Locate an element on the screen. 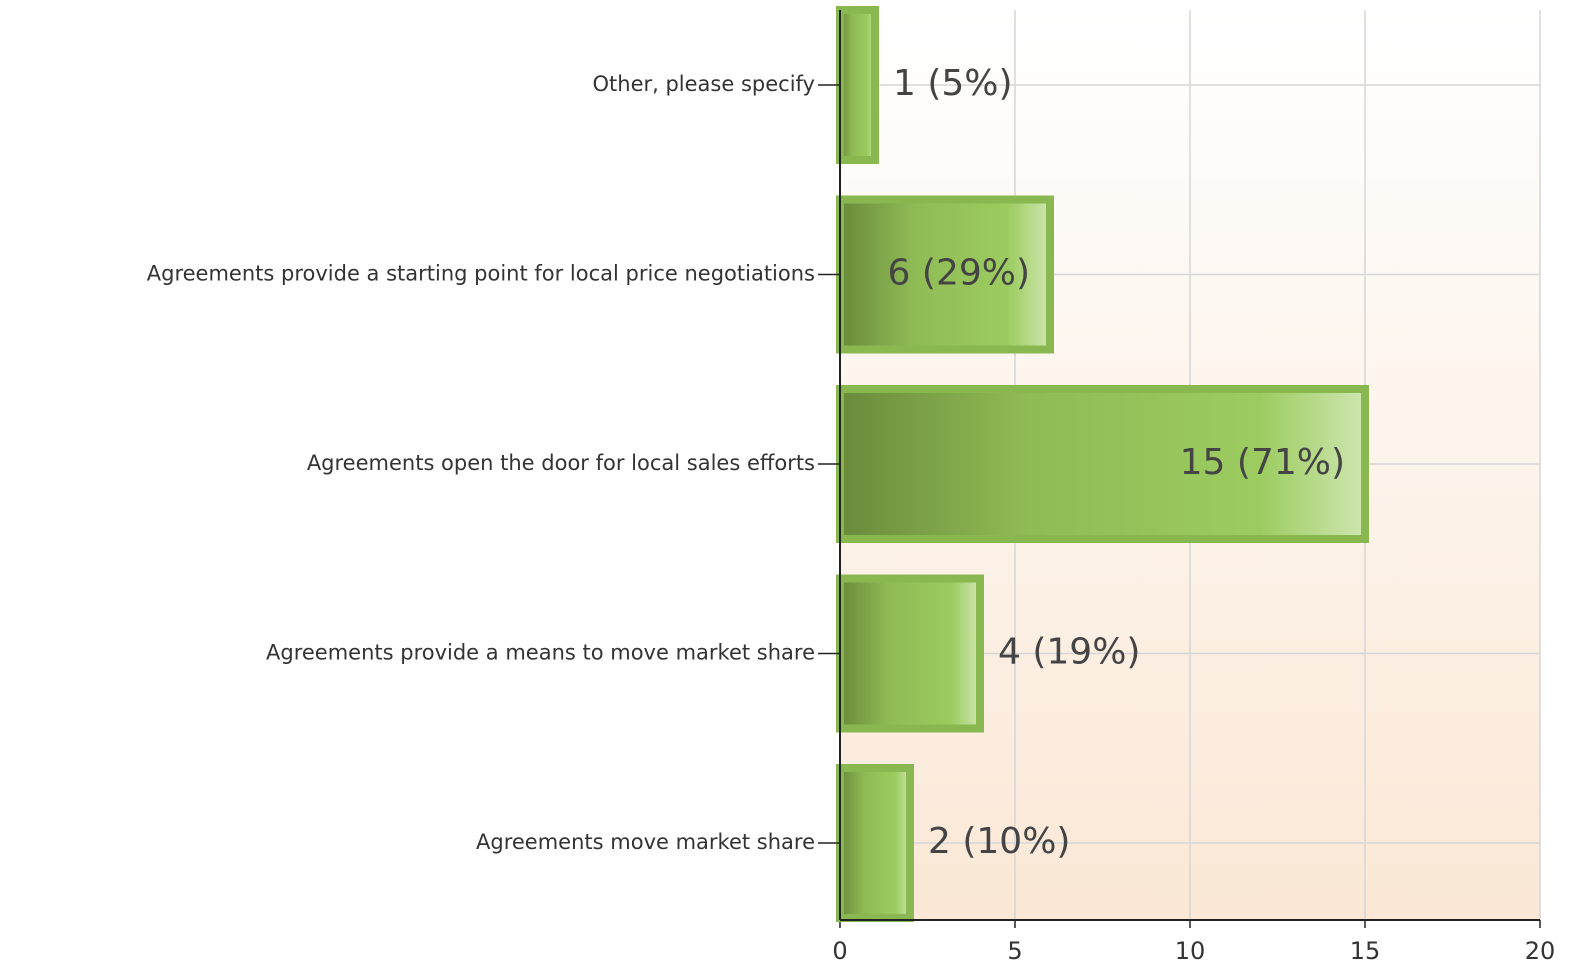  data-label: 4 (19%) is located at coordinates (1069, 652).